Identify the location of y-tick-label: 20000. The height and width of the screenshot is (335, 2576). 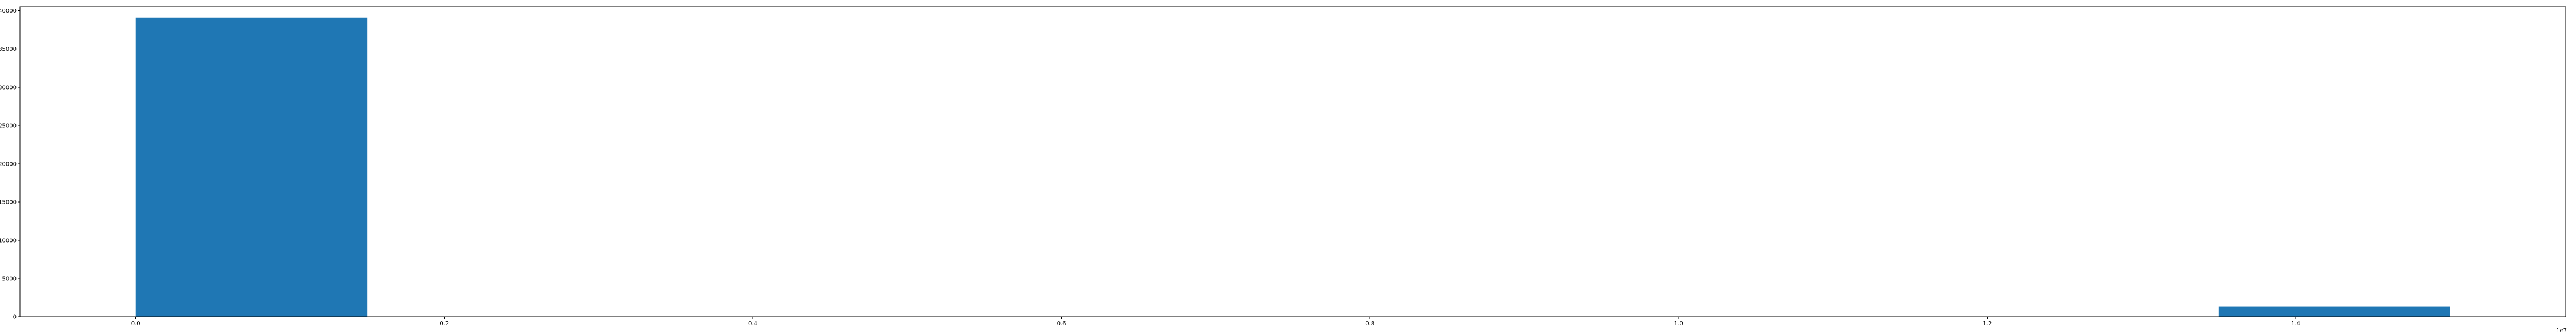
(9, 164).